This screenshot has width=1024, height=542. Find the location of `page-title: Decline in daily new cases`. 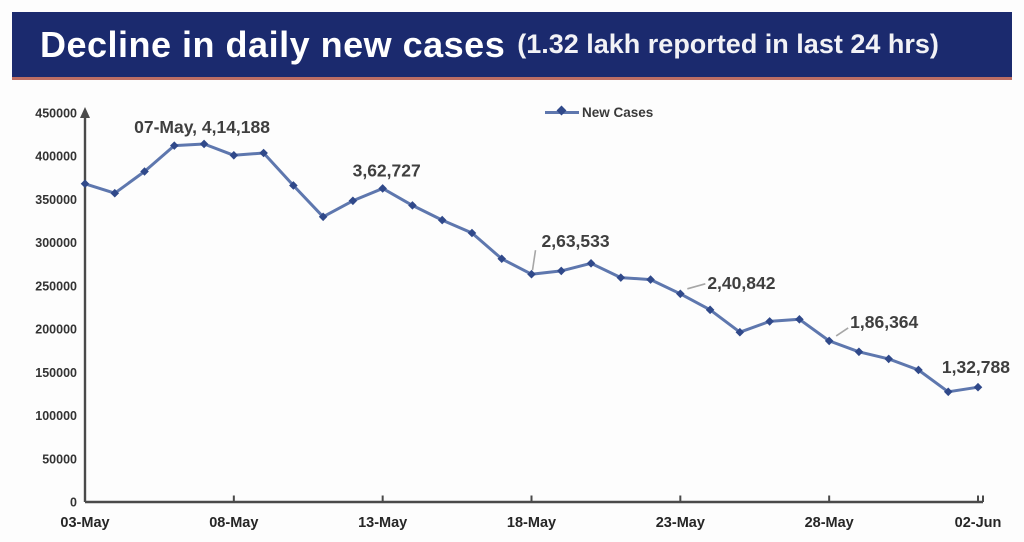

page-title: Decline in daily new cases is located at coordinates (273, 44).